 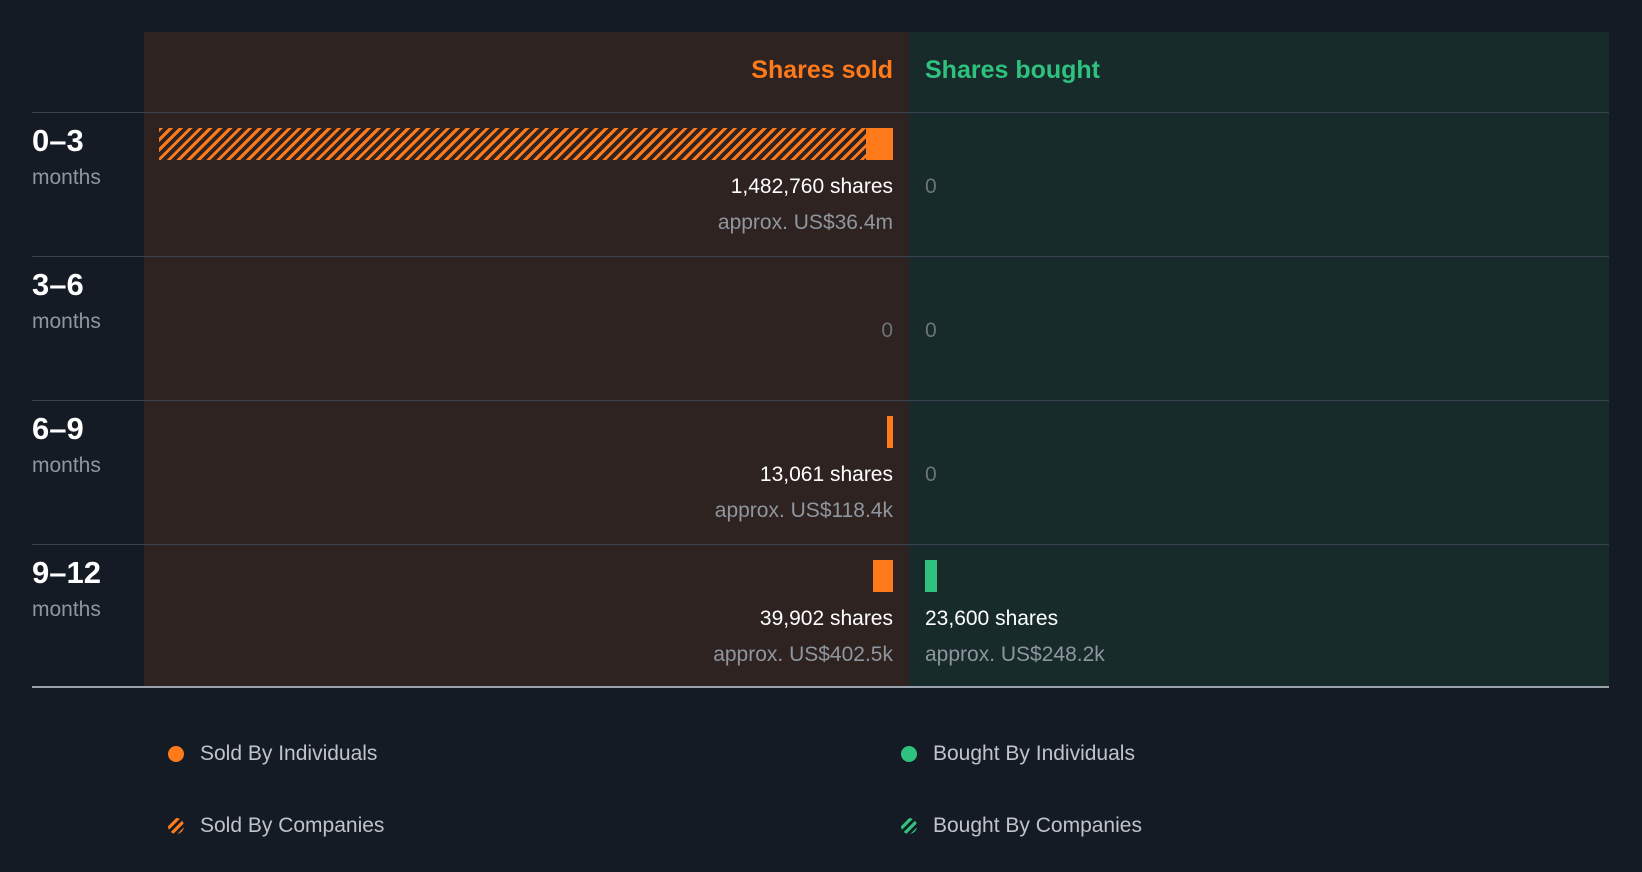 I want to click on sold-shares-label: 0, so click(x=887, y=330).